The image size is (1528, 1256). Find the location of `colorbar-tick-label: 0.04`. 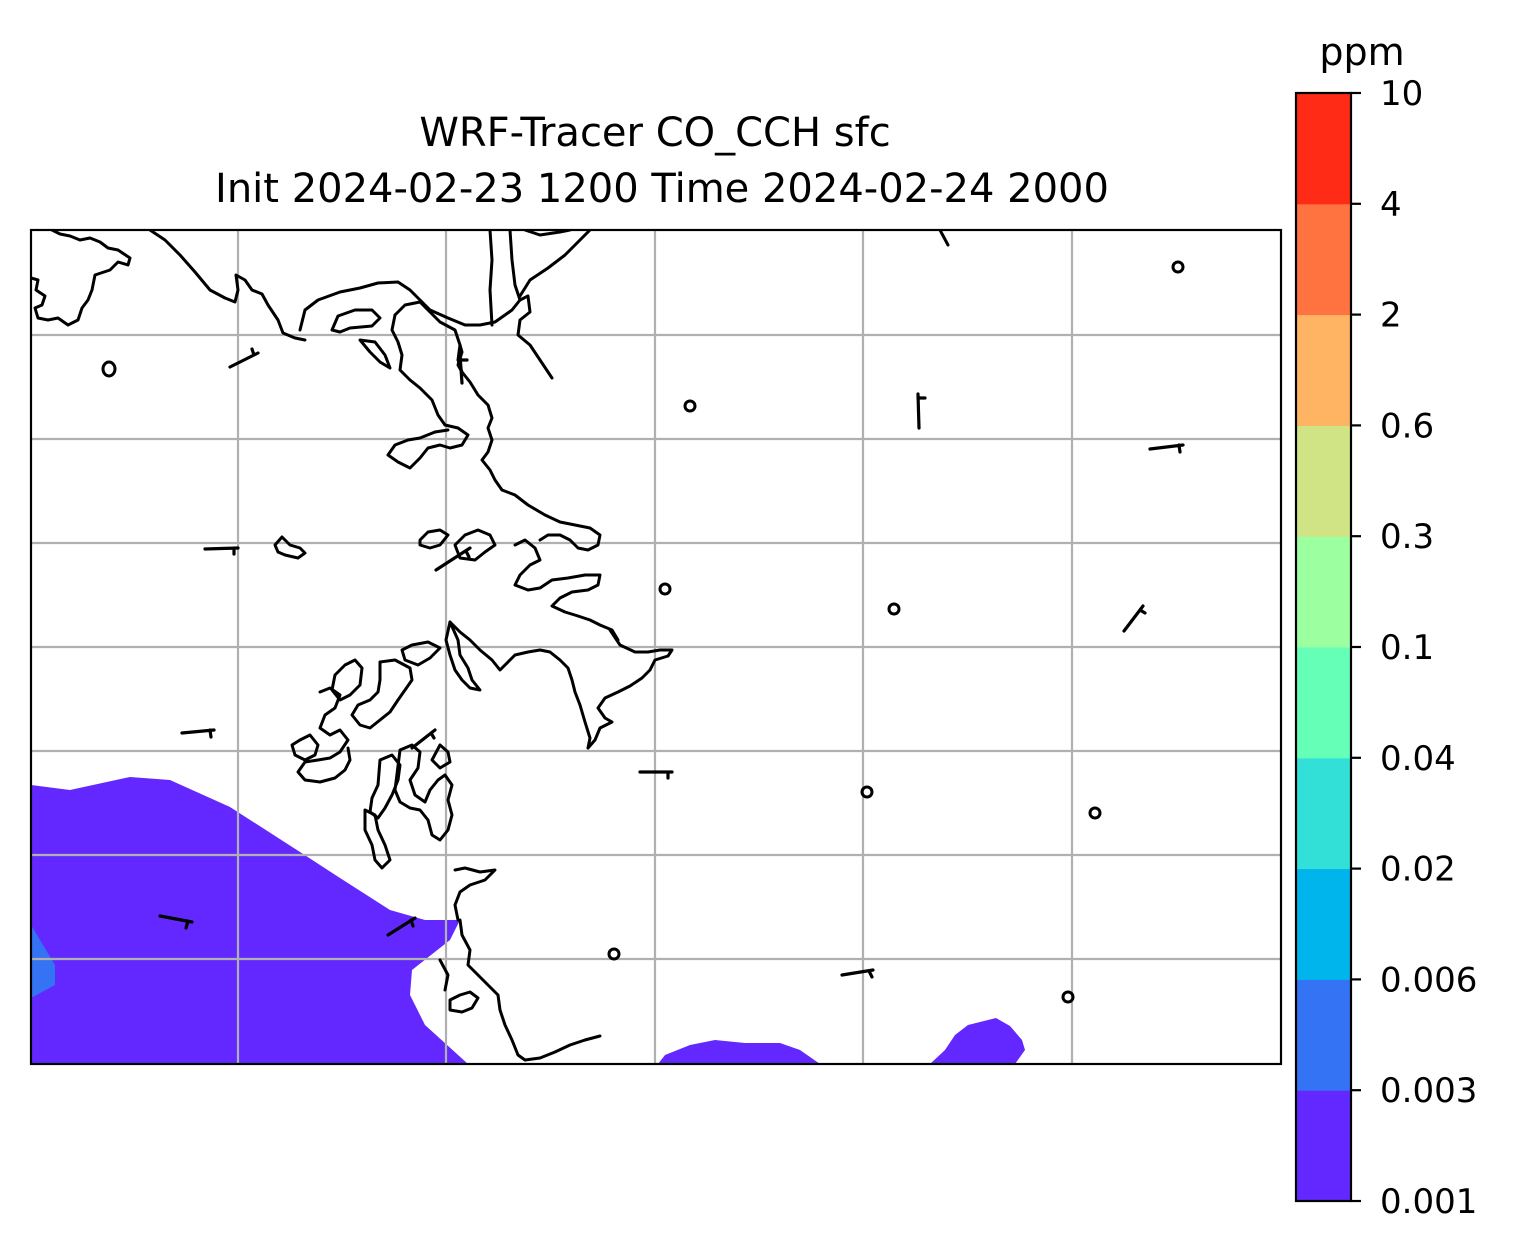

colorbar-tick-label: 0.04 is located at coordinates (1418, 759).